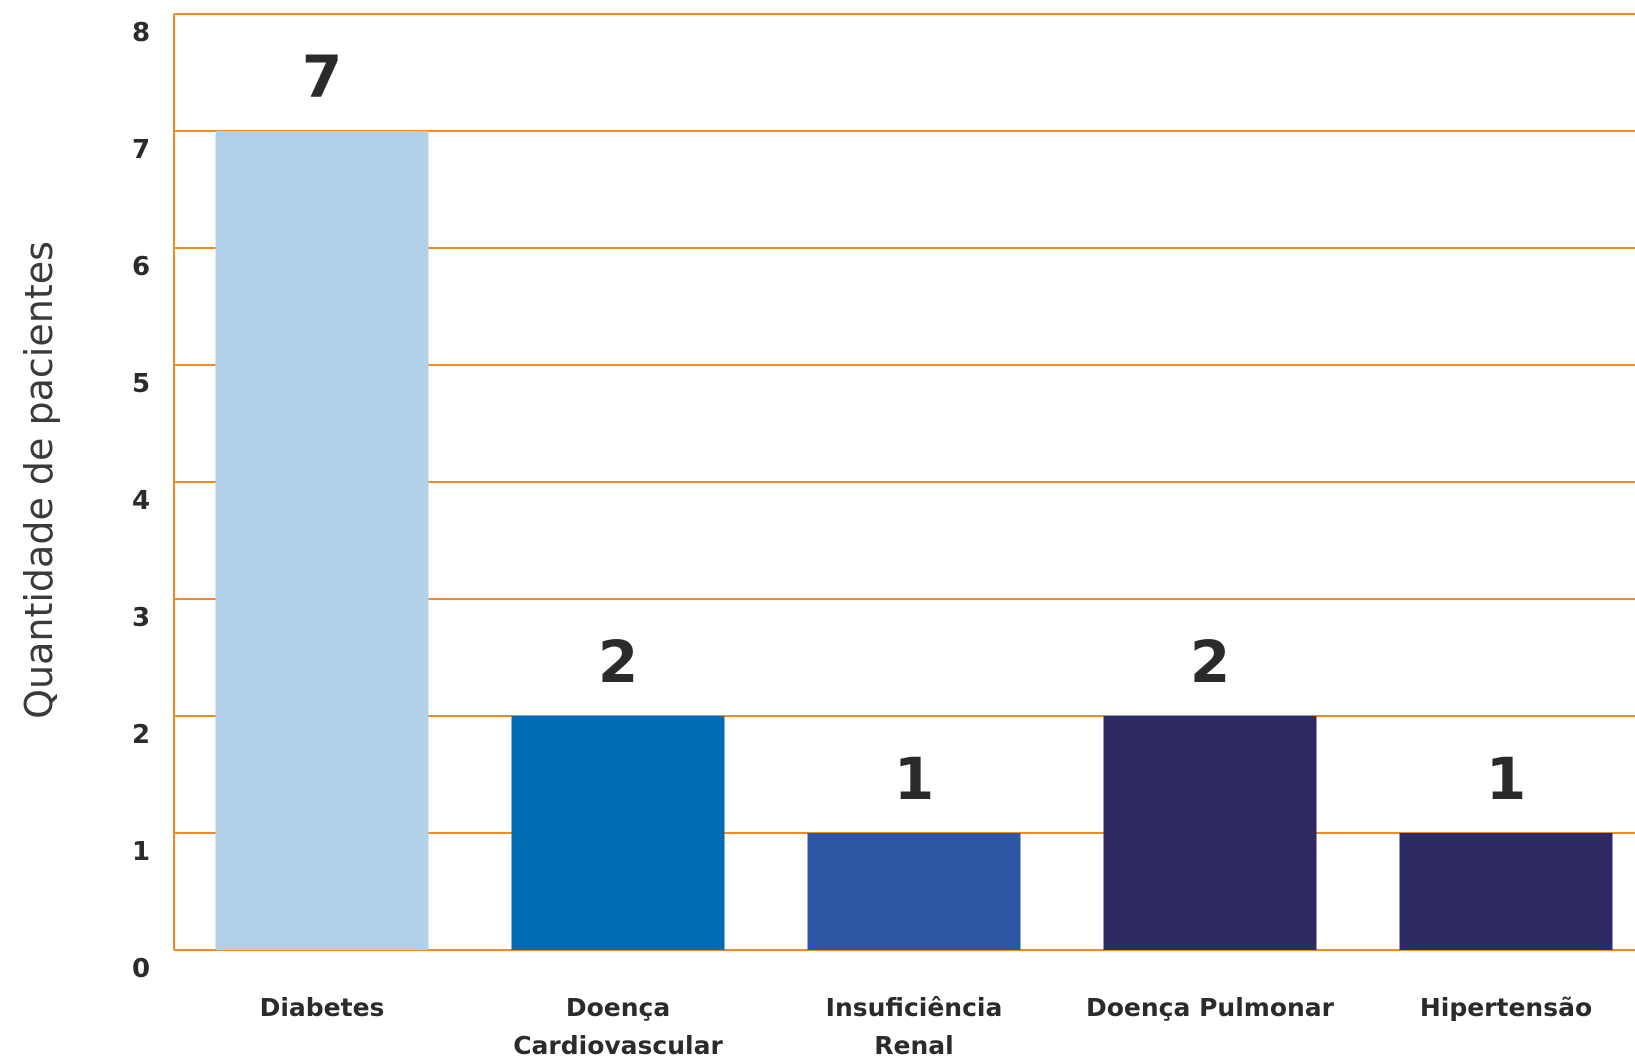 The width and height of the screenshot is (1635, 1058). I want to click on y-tick-label-5: 5, so click(141, 384).